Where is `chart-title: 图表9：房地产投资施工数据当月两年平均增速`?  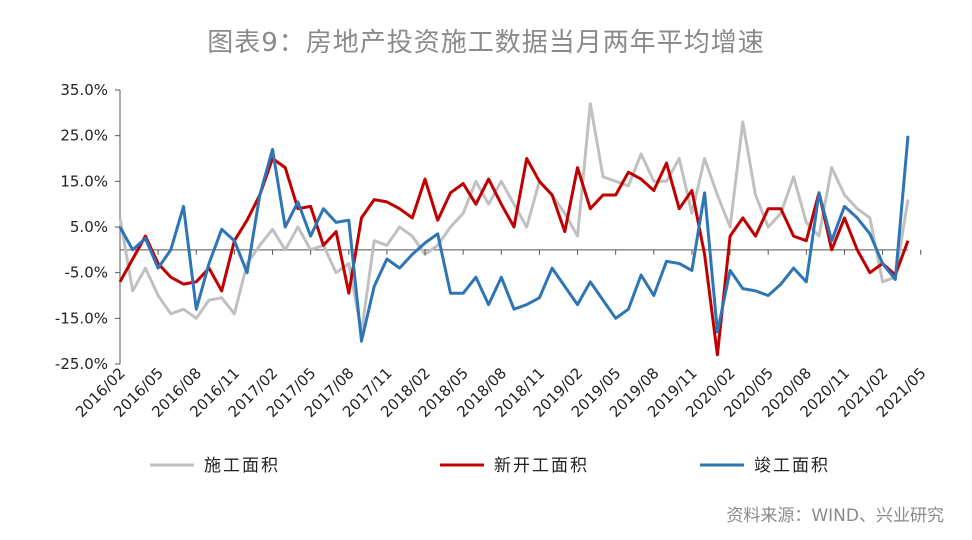 chart-title: 图表9：房地产投资施工数据当月两年平均增速 is located at coordinates (486, 43).